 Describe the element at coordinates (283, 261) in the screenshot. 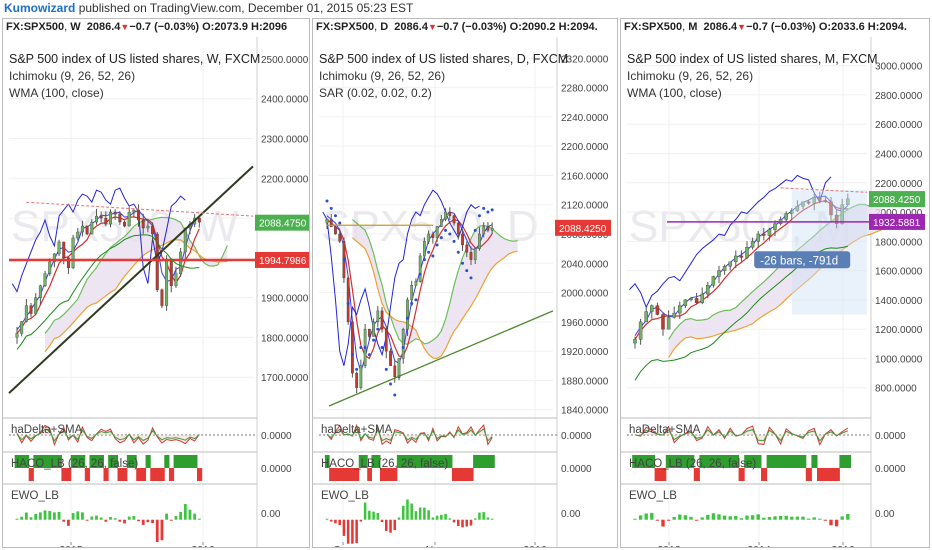

I see `level-price-label: 1994.7986` at that location.